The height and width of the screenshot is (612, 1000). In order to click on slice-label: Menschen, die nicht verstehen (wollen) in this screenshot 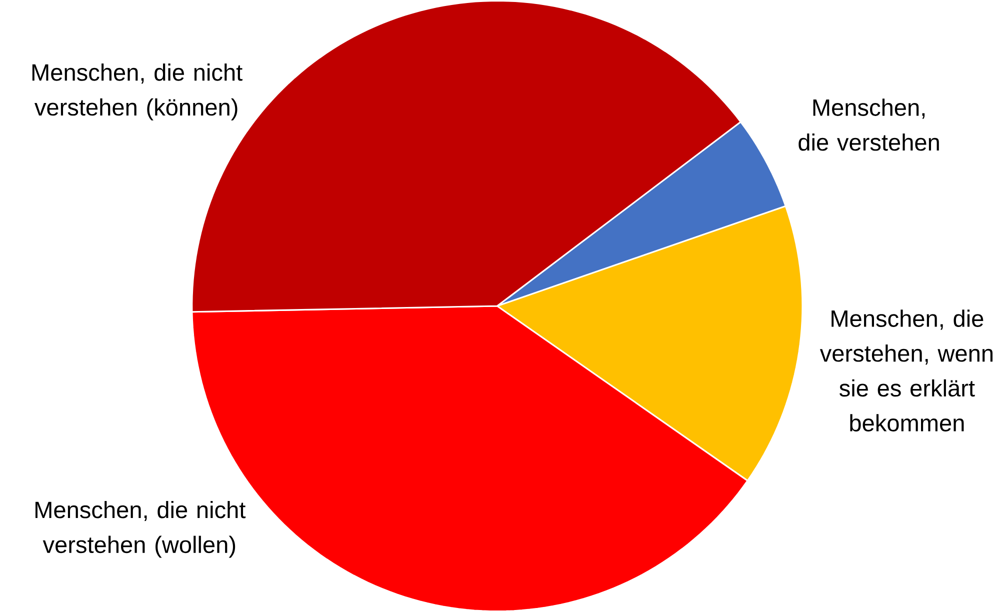, I will do `click(141, 529)`.